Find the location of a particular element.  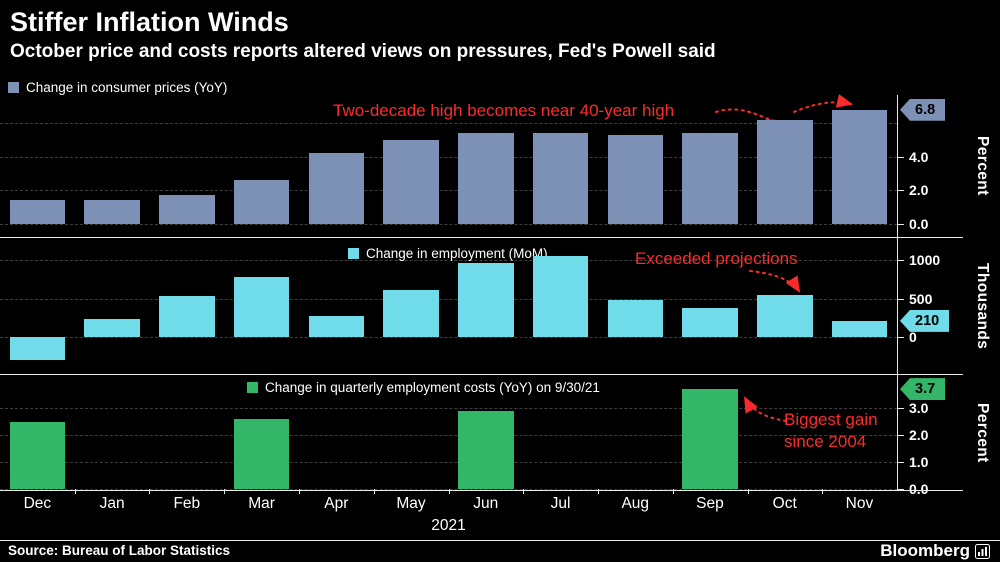

employment-bar-feb is located at coordinates (187, 316).